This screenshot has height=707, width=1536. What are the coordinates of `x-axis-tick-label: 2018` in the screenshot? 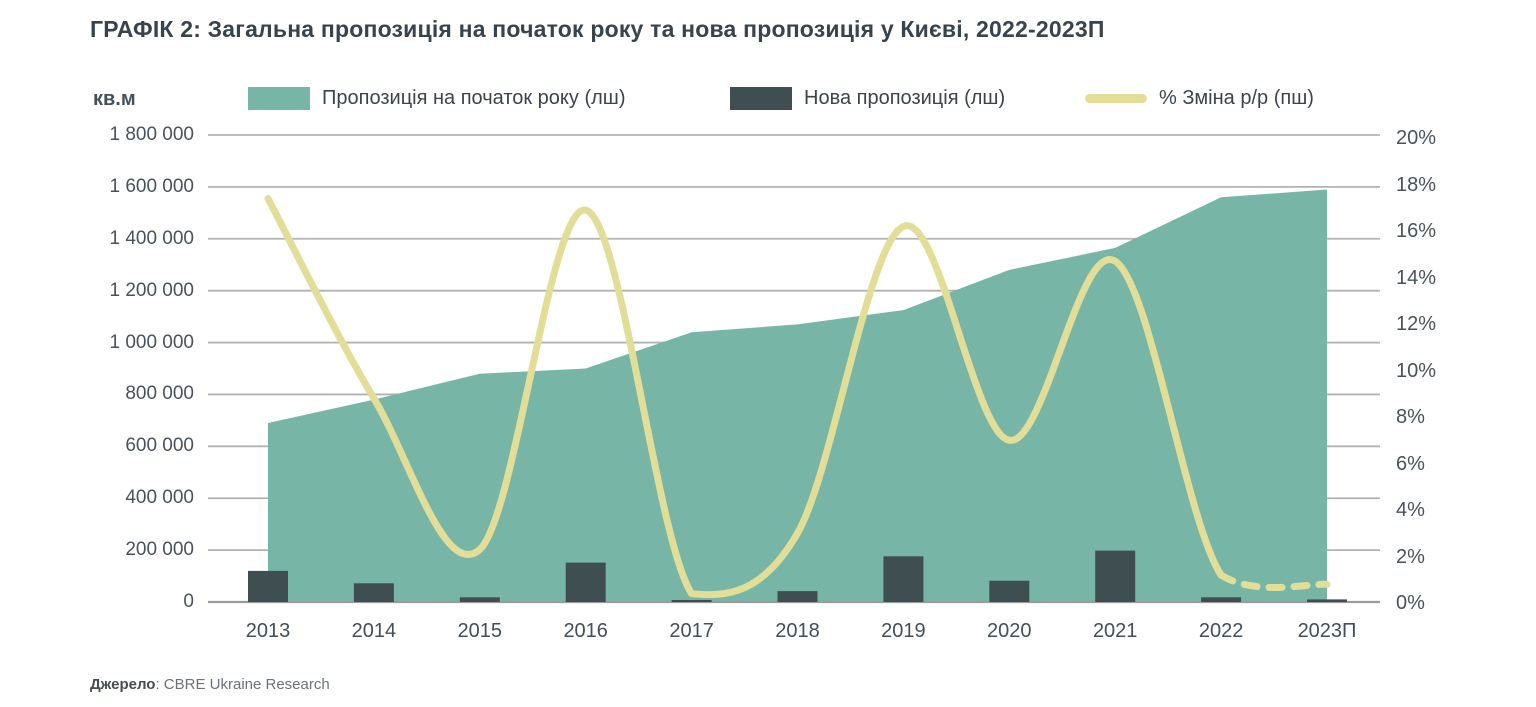 It's located at (797, 631).